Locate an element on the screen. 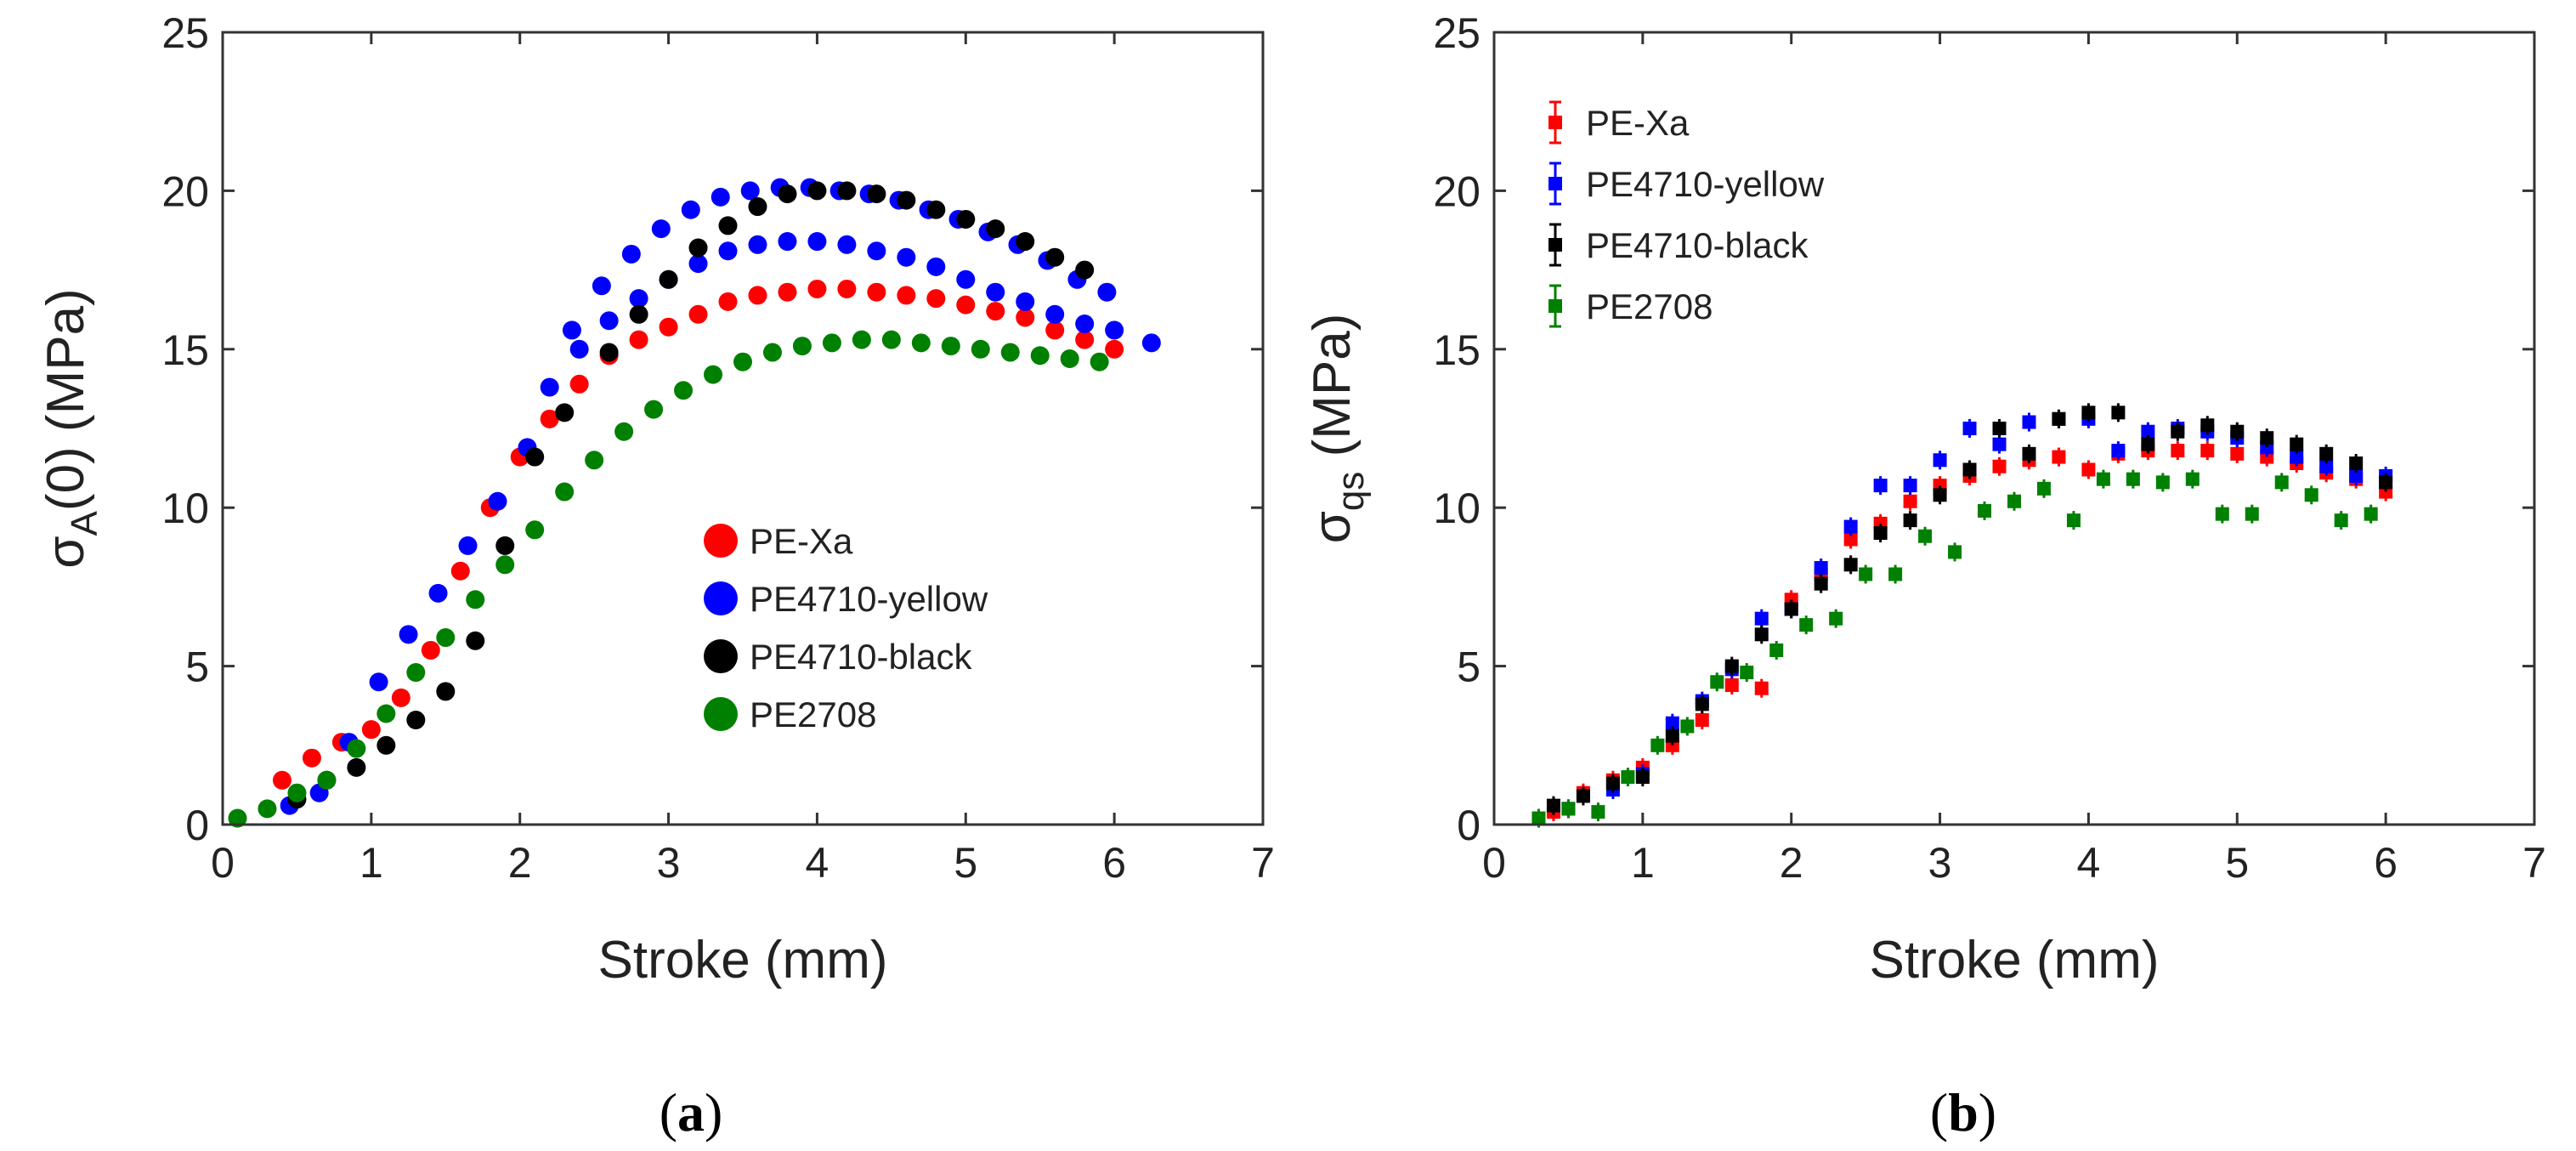 The width and height of the screenshot is (2576, 1151). panel-label-a: (a) is located at coordinates (691, 1112).